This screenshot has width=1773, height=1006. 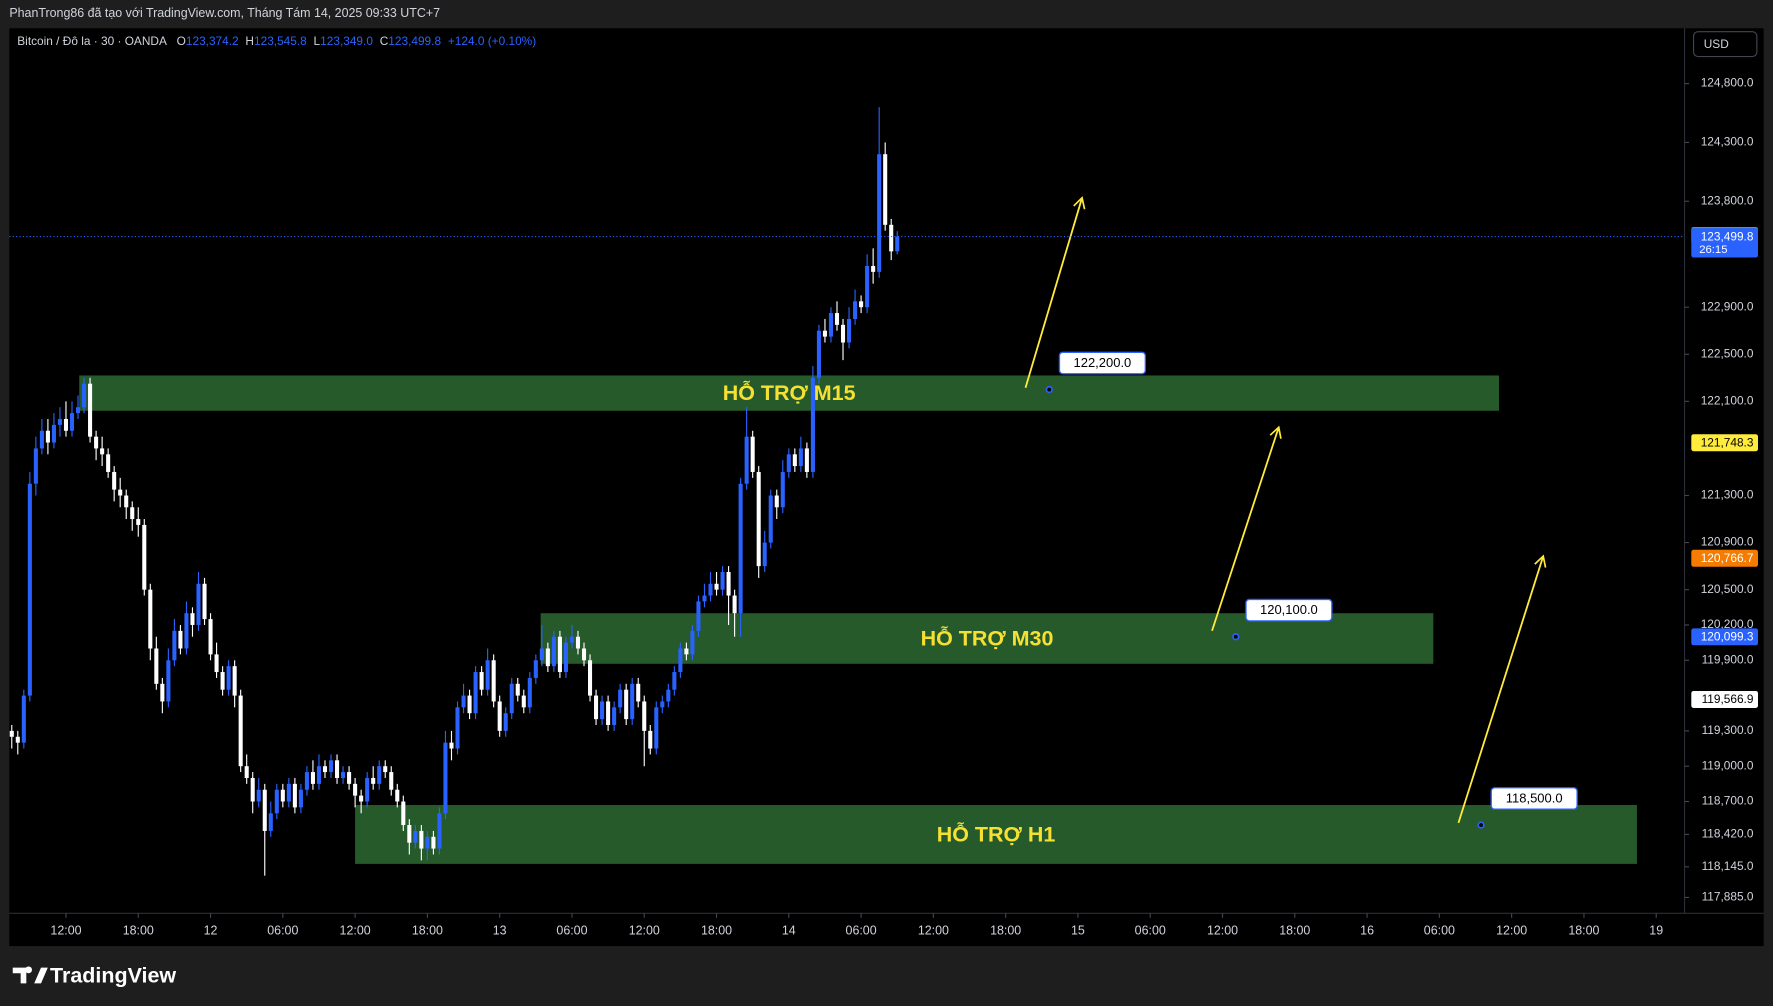 I want to click on price-tag-label: 121,748.3, so click(x=1727, y=442).